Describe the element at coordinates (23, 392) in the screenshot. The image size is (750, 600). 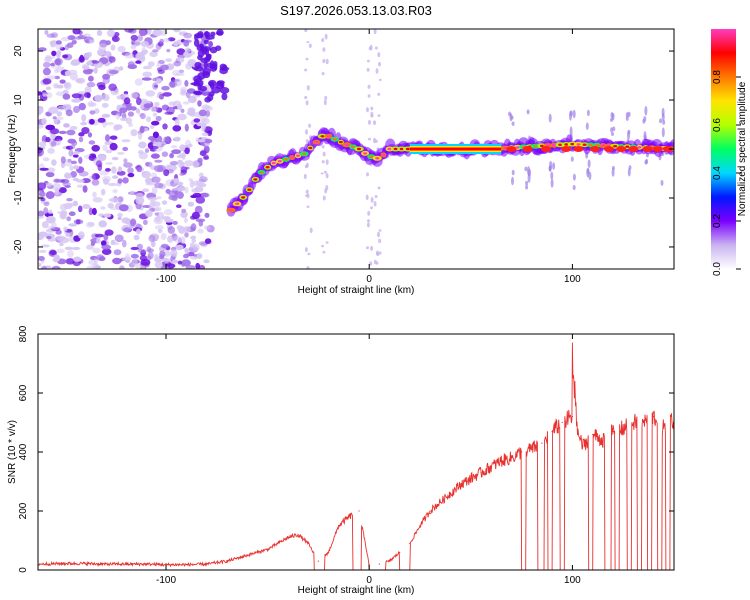
I see `y-tick-label: 600` at that location.